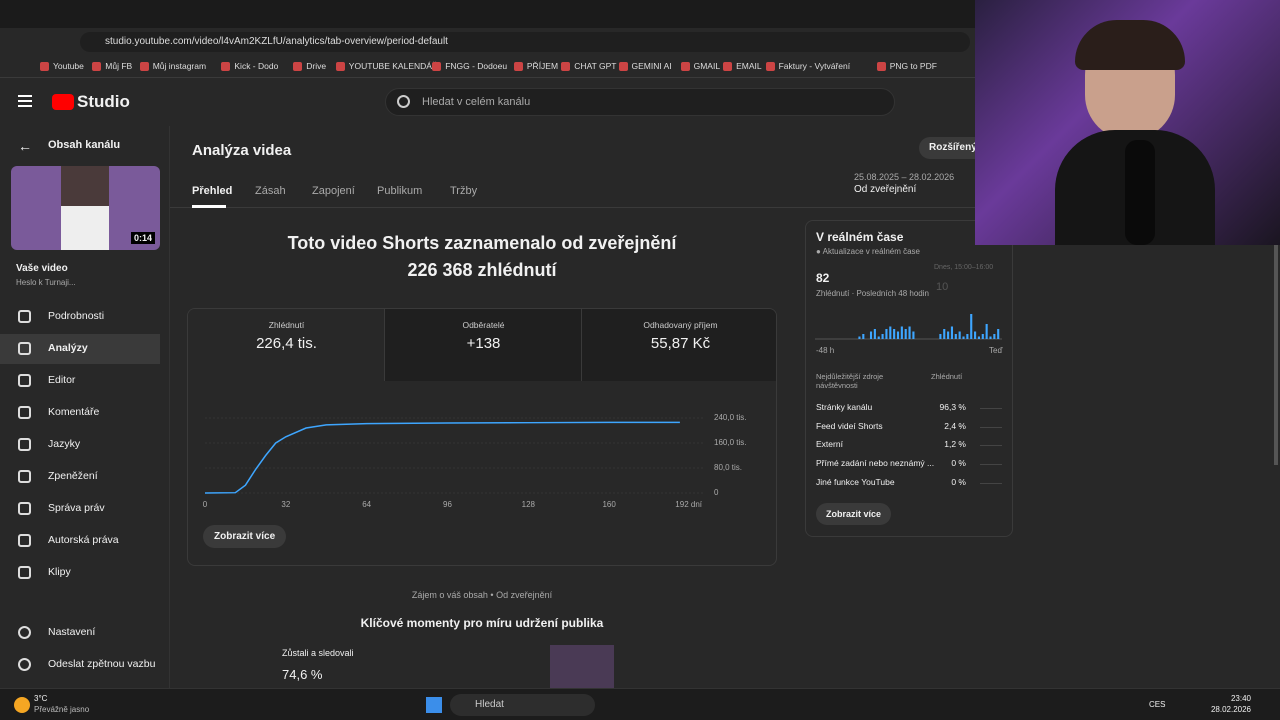 This screenshot has height=720, width=1280. I want to click on nav-item: Nastavení, so click(72, 632).